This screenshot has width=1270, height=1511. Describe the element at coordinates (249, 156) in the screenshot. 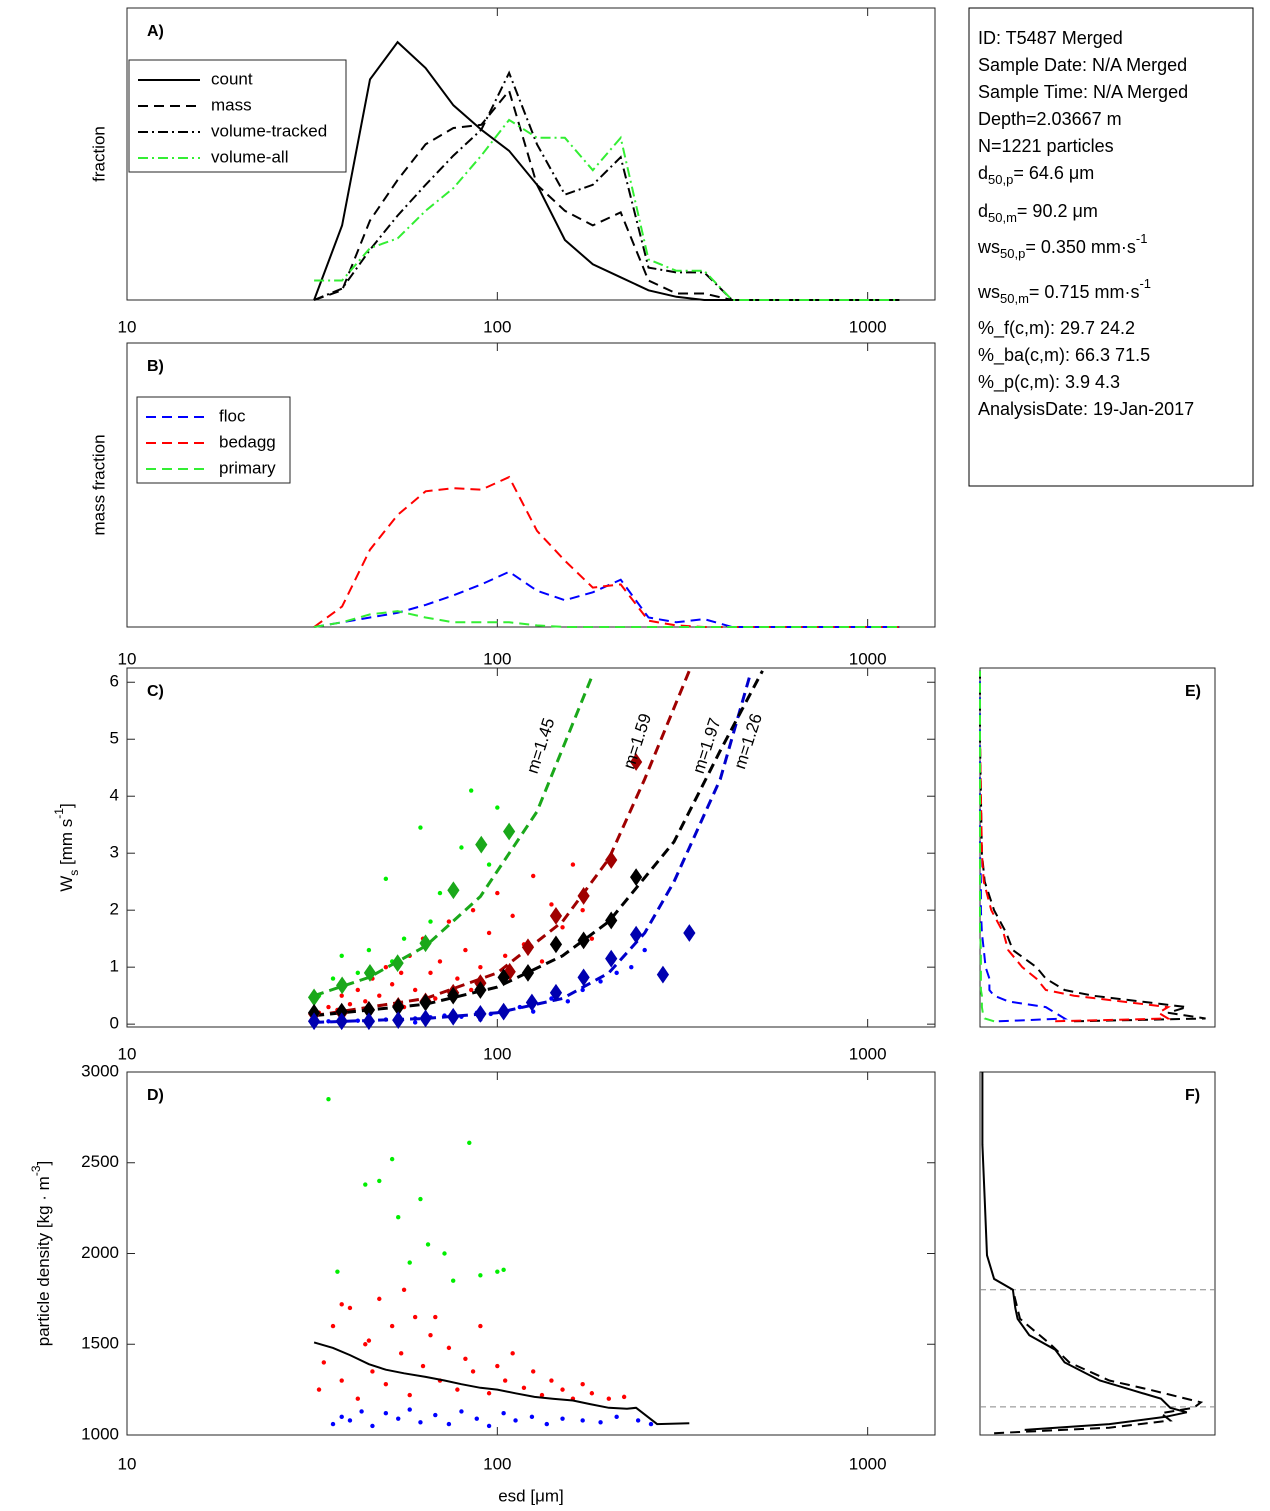

I see `legend-label: volume-all` at that location.